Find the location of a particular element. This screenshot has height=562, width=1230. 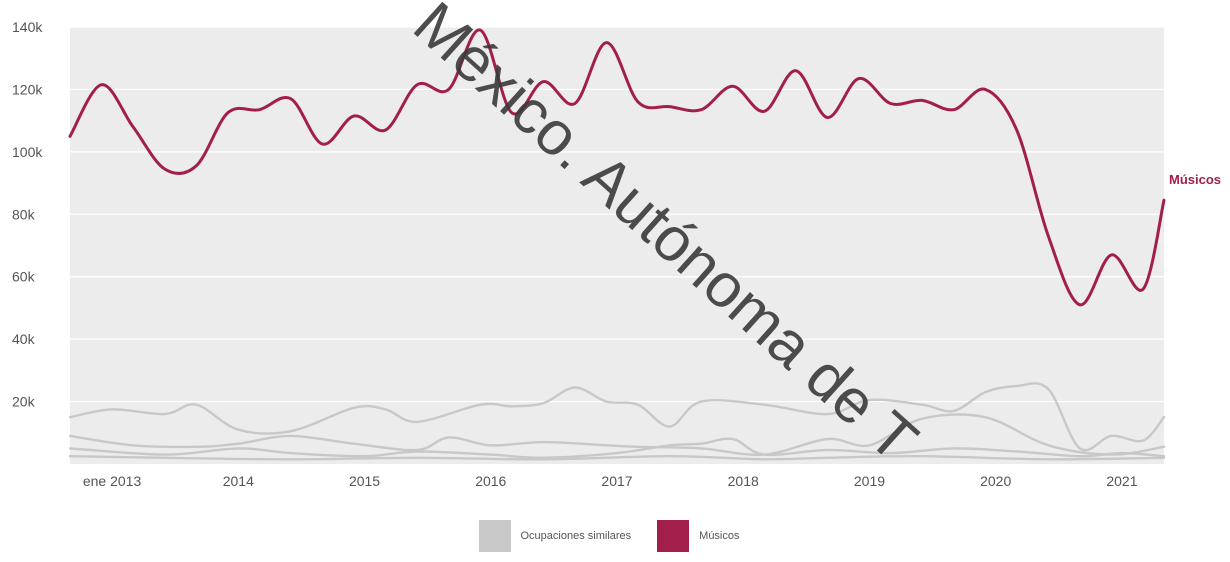

legend: Ocupaciones similares Músicos is located at coordinates (615, 536).